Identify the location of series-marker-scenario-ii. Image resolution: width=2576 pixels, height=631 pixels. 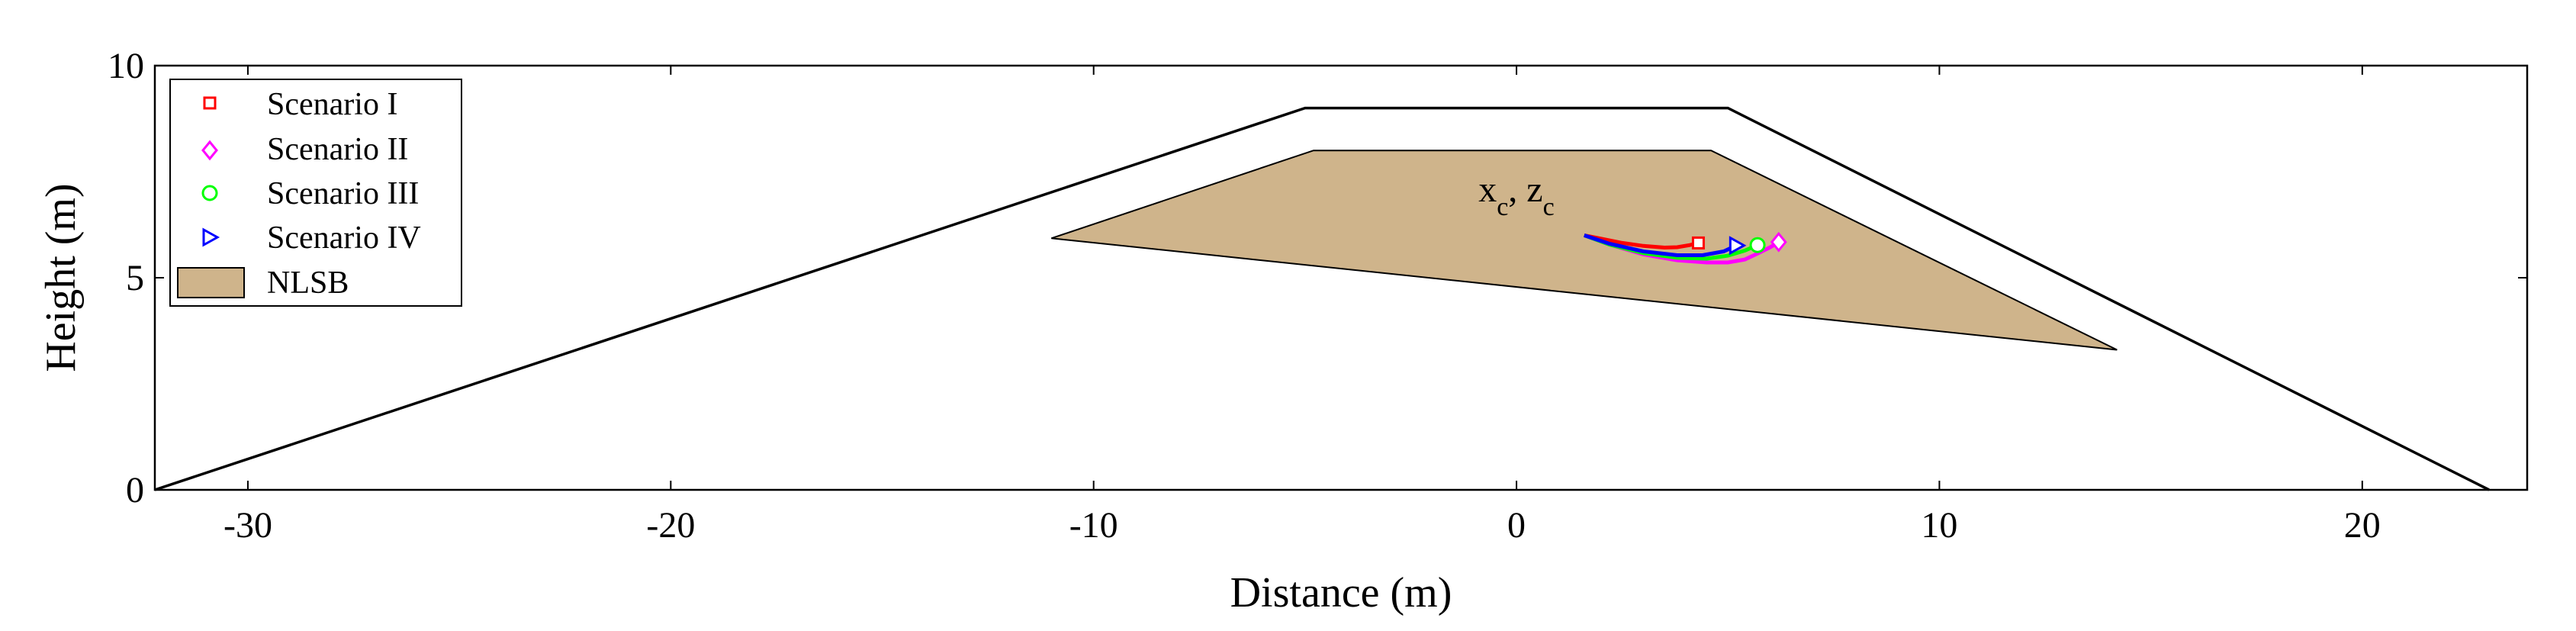
(1778, 242).